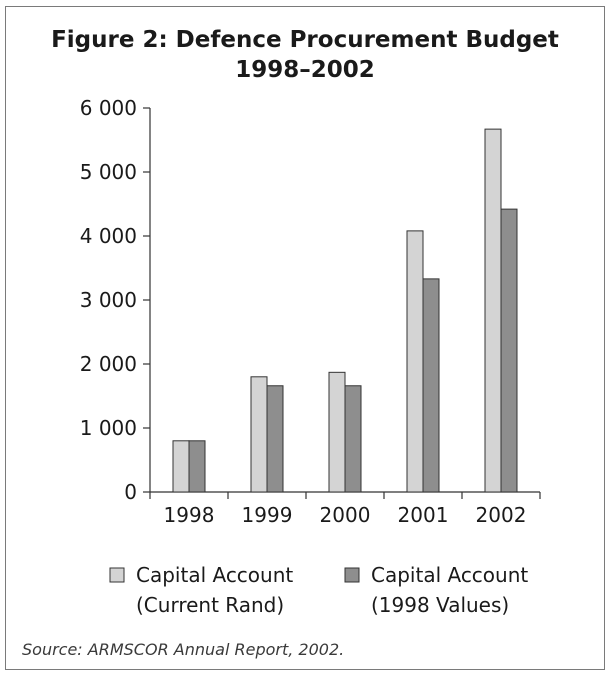 This screenshot has height=678, width=613. I want to click on y-tick-label: 3 000, so click(108, 300).